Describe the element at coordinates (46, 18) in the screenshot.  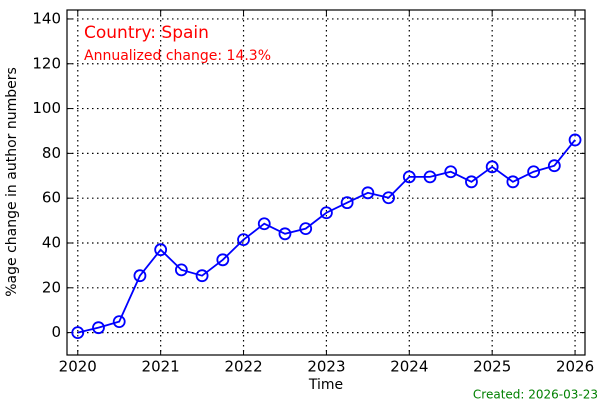
I see `y-tick-label: 140` at that location.